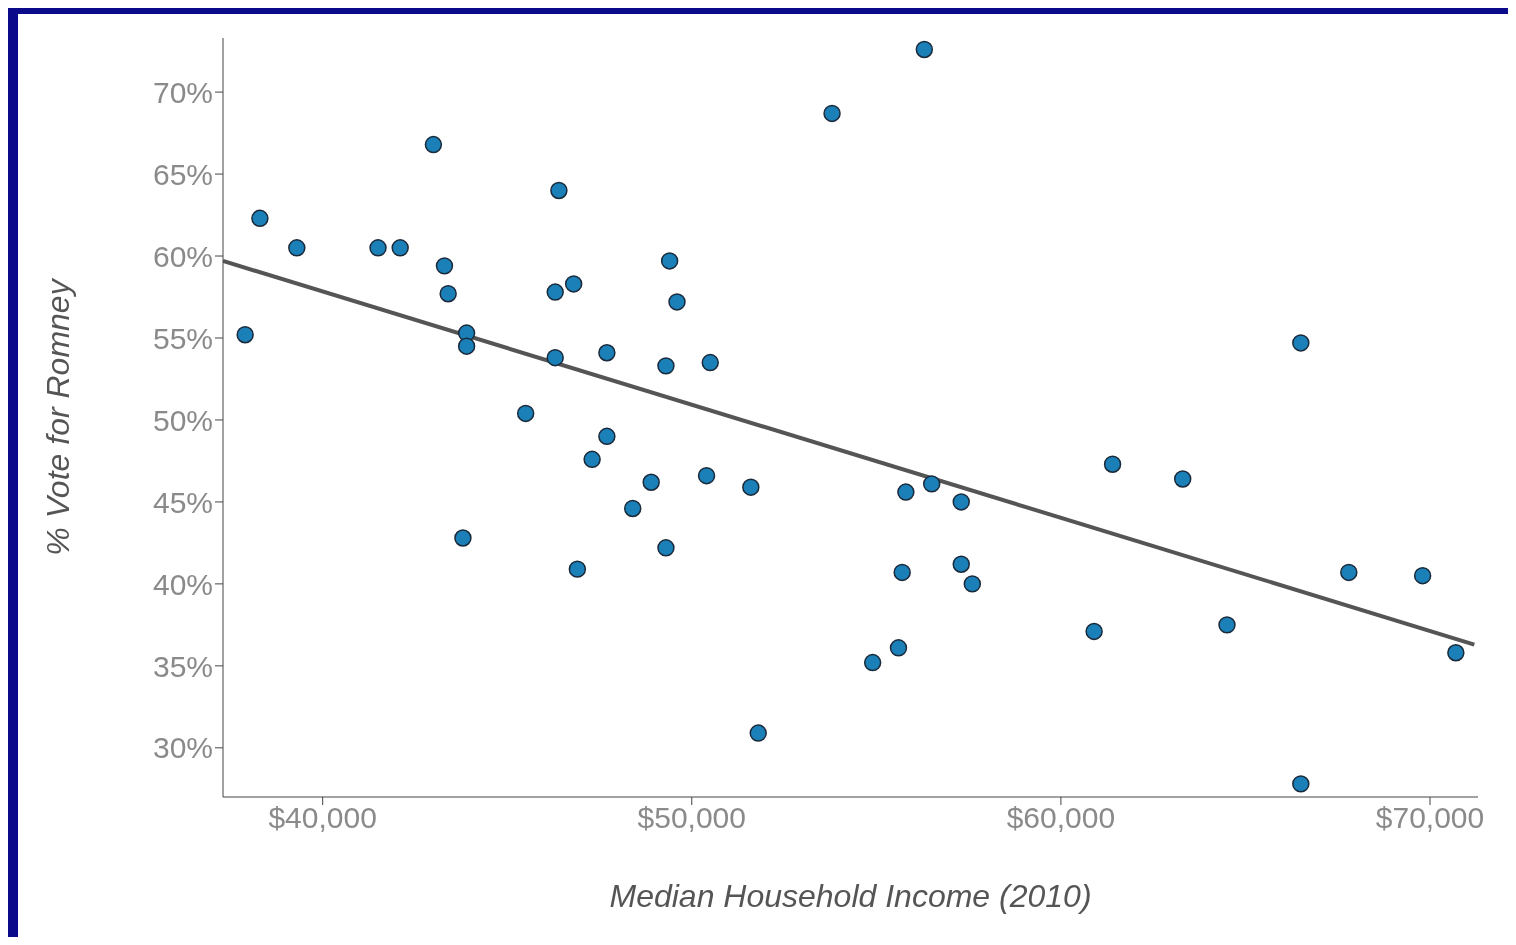 Image resolution: width=1516 pixels, height=945 pixels. I want to click on x-tick-label: $60,000, so click(1061, 818).